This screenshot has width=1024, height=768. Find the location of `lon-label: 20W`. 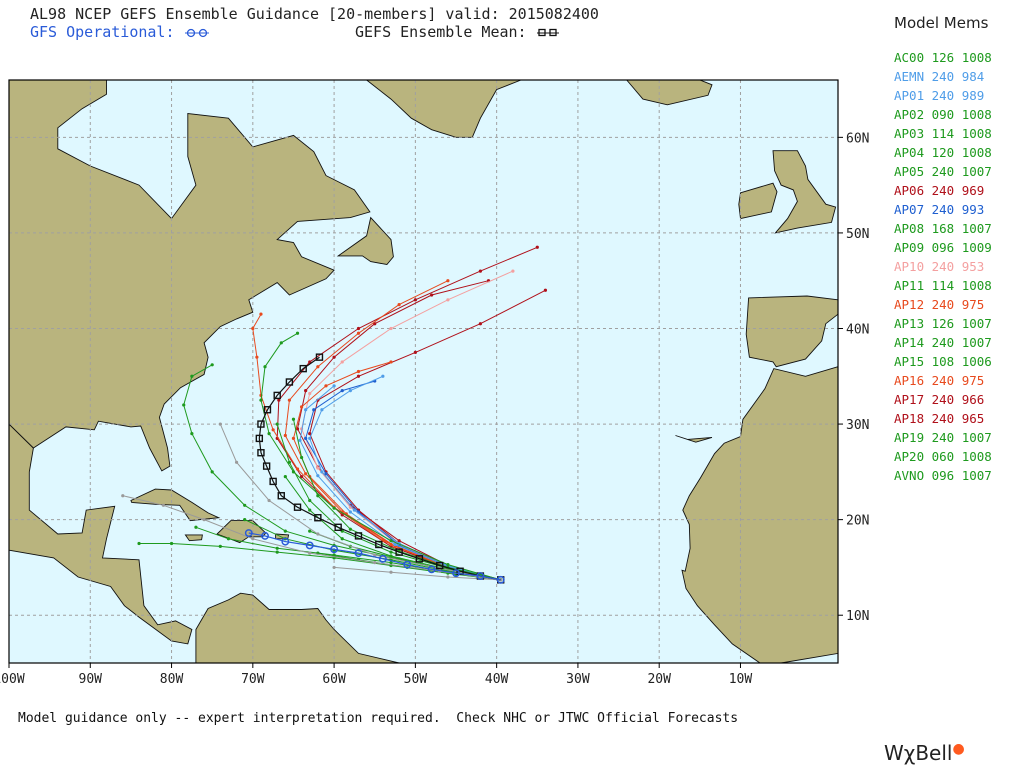

lon-label: 20W is located at coordinates (659, 679).